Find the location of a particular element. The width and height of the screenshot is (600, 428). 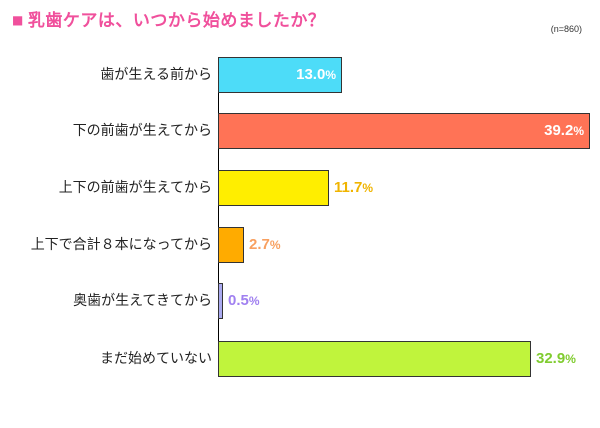

chart-title: ■ 乳歯ケアは、いつから始めましたか？ is located at coordinates (168, 18).